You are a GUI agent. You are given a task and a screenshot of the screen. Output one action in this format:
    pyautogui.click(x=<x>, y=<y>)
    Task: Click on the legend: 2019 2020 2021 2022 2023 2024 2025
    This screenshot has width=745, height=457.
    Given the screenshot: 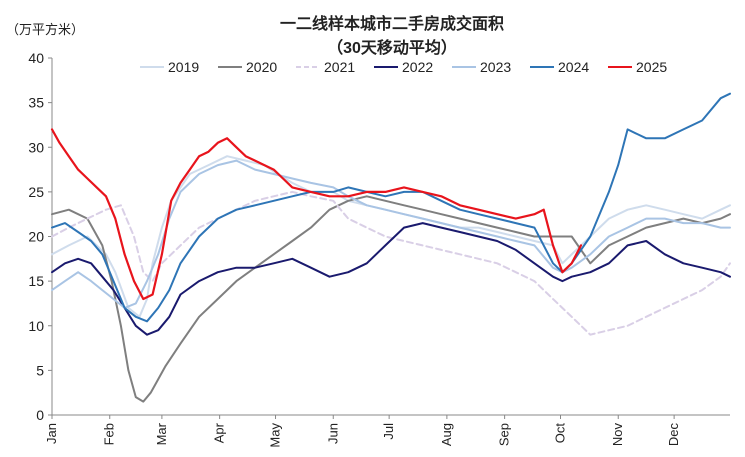 What is the action you would take?
    pyautogui.click(x=403, y=67)
    